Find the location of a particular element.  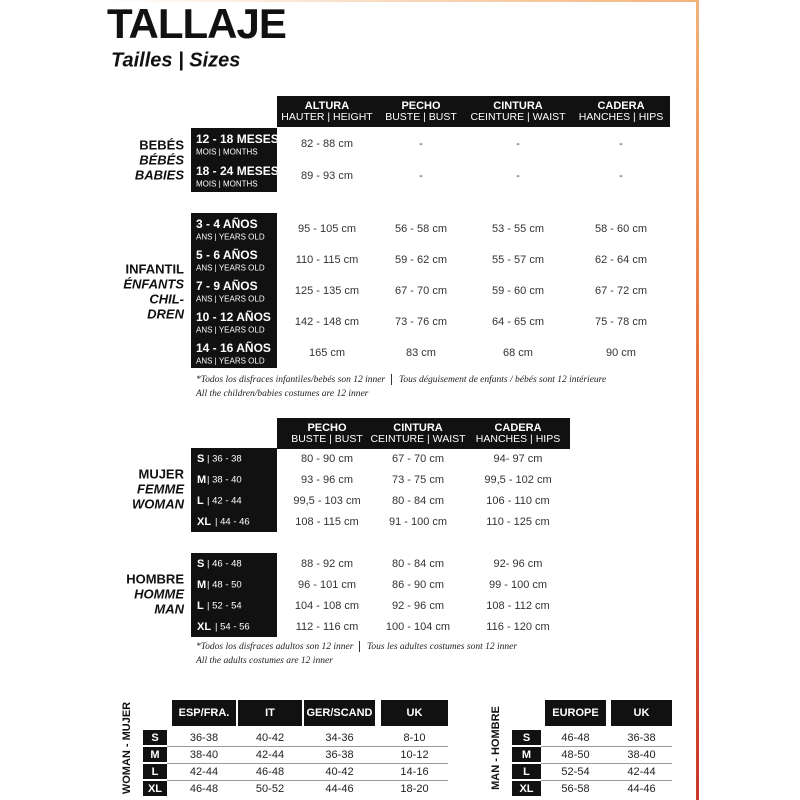

group-label: MAN is located at coordinates (169, 609).